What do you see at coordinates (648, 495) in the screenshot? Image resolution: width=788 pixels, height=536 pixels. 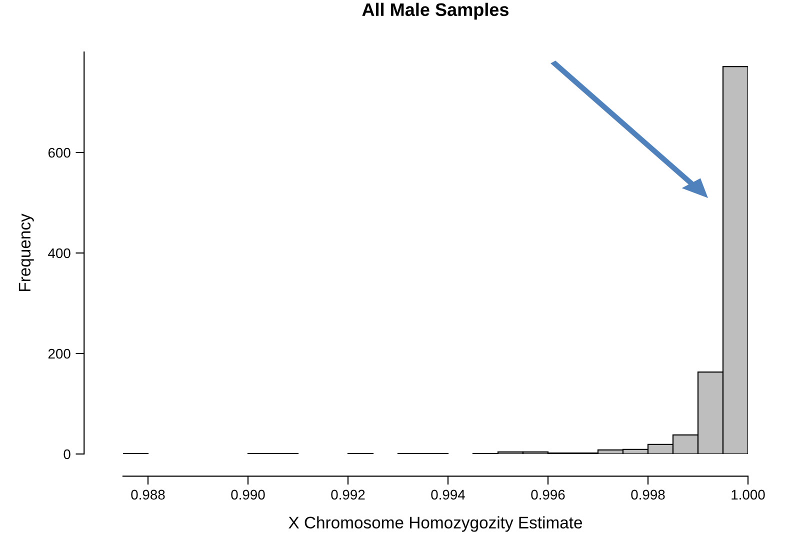 I see `x-tick-label: 0.998` at bounding box center [648, 495].